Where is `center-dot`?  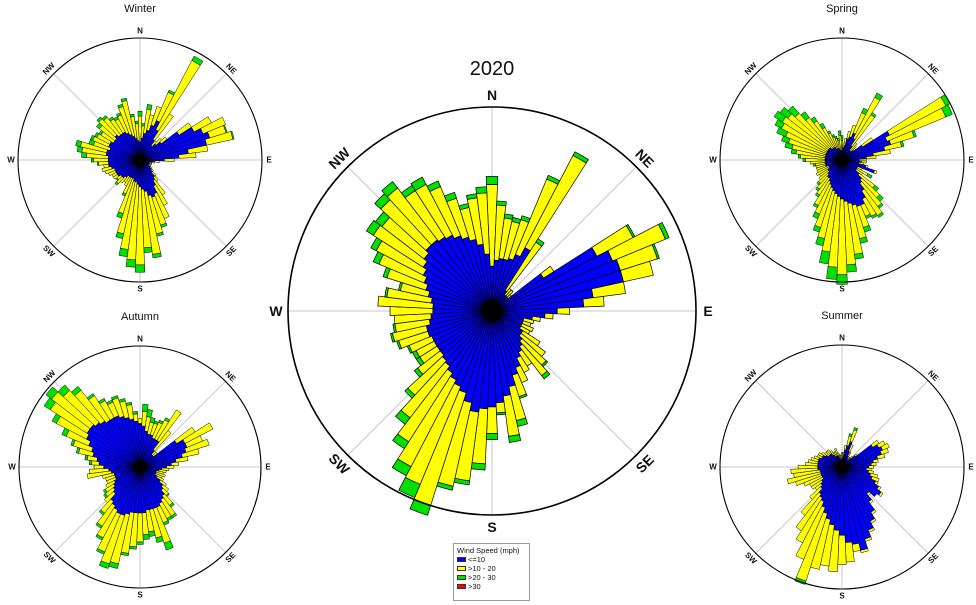 center-dot is located at coordinates (140, 467).